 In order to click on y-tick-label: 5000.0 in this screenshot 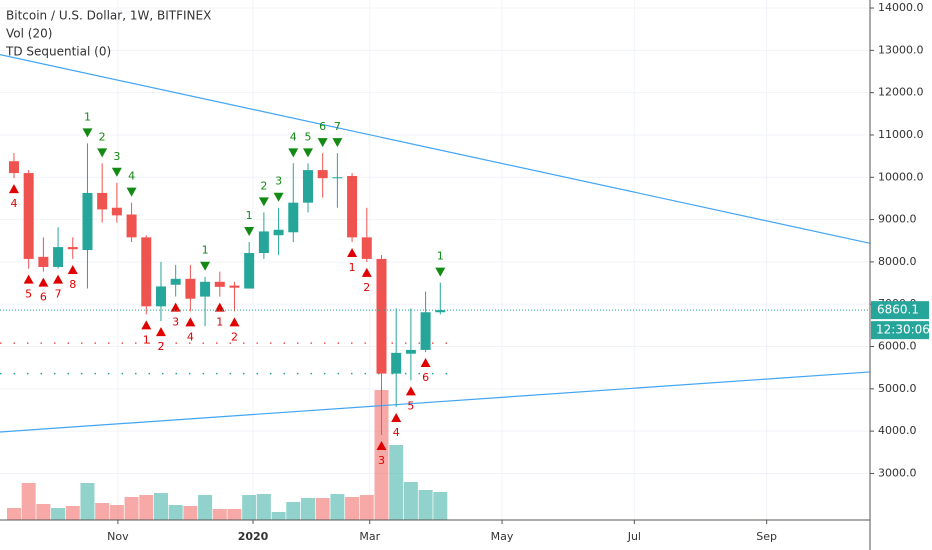, I will do `click(897, 388)`.